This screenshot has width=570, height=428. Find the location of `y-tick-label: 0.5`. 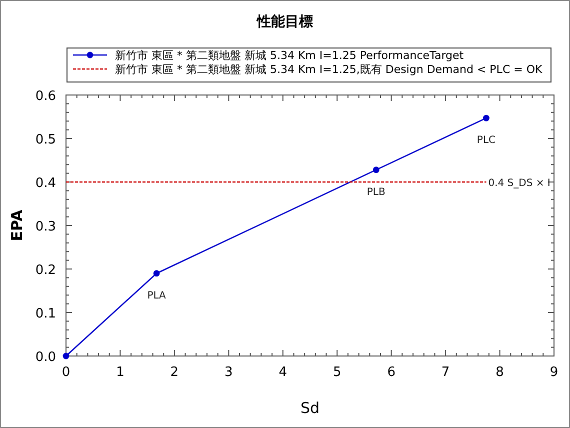

y-tick-label: 0.5 is located at coordinates (45, 140).